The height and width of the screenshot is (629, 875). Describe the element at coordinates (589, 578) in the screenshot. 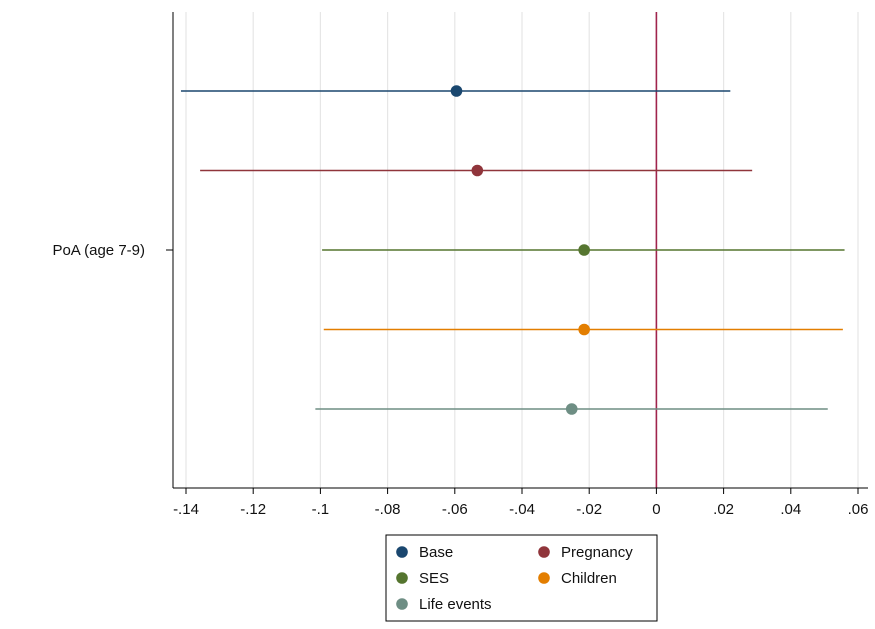

I see `legend-label: Children` at that location.